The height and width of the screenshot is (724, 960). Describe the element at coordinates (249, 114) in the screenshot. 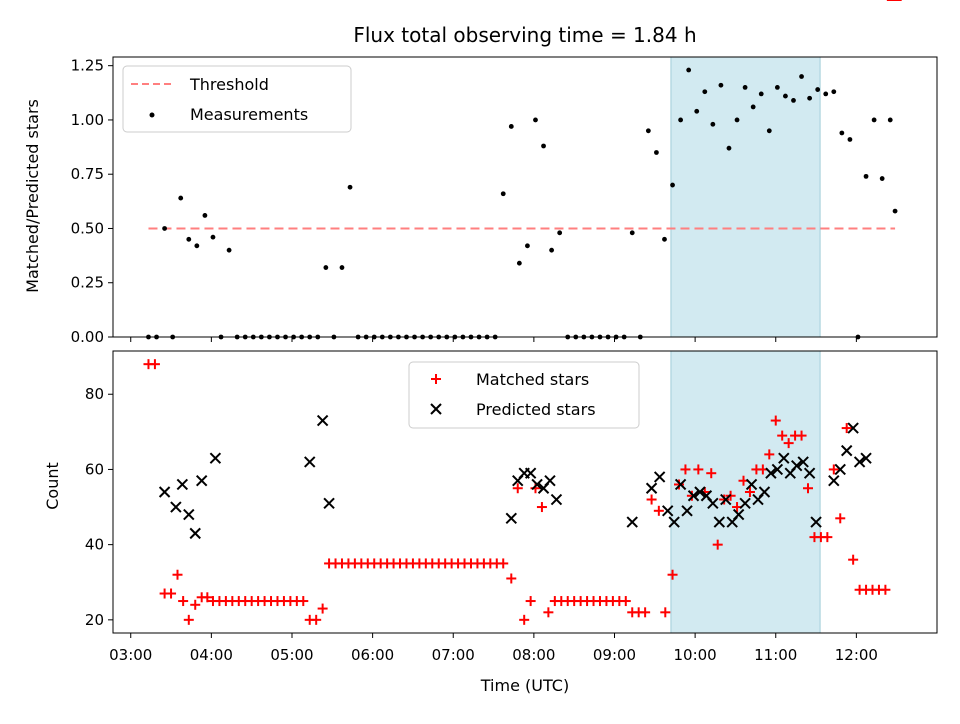

I see `legend-measurements-label: Measurements` at that location.